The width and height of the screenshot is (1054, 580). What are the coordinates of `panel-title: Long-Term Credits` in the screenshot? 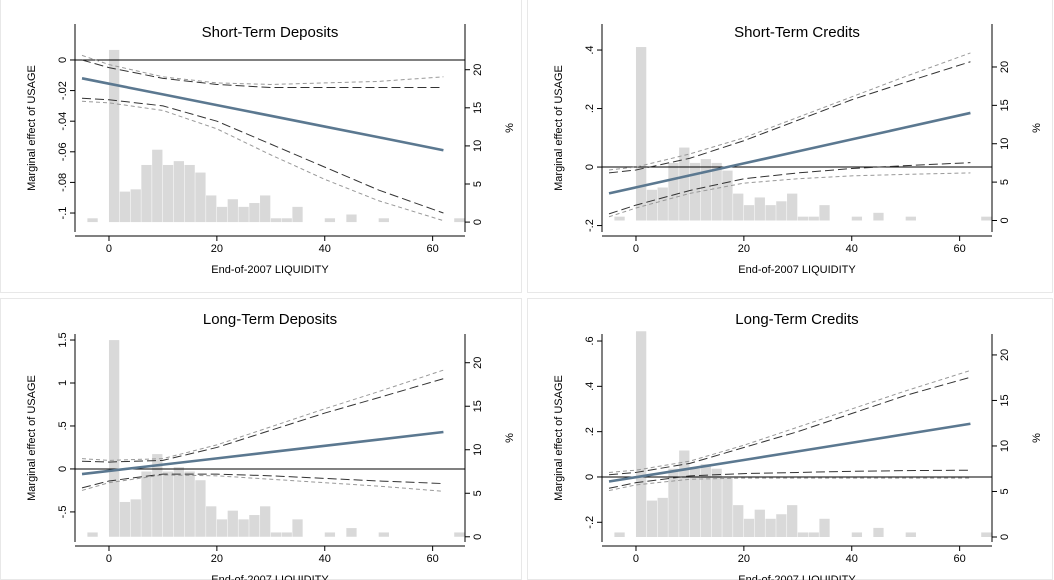 It's located at (796, 319).